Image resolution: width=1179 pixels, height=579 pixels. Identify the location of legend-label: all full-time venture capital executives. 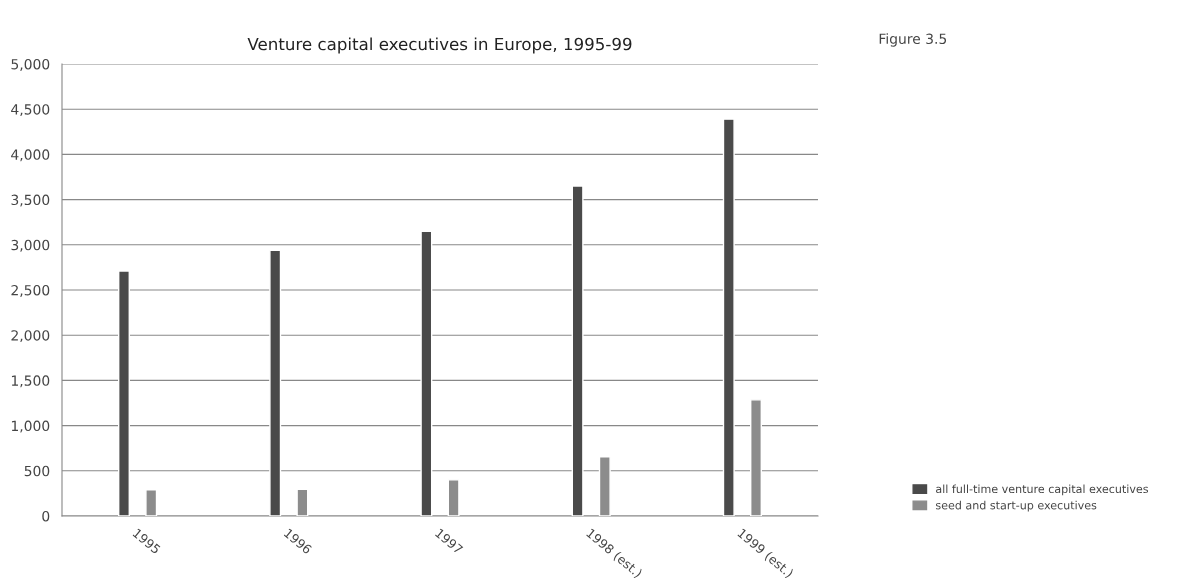
(1042, 490).